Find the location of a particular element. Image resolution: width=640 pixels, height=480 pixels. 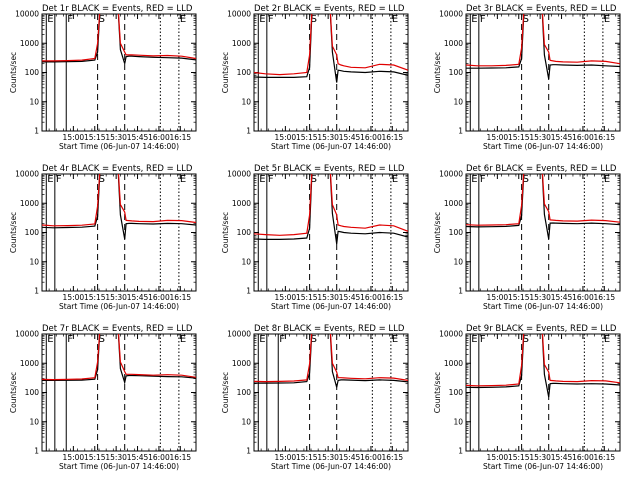

chart-title: Det 6r BLACK = Events, RED = LLD is located at coordinates (541, 169).